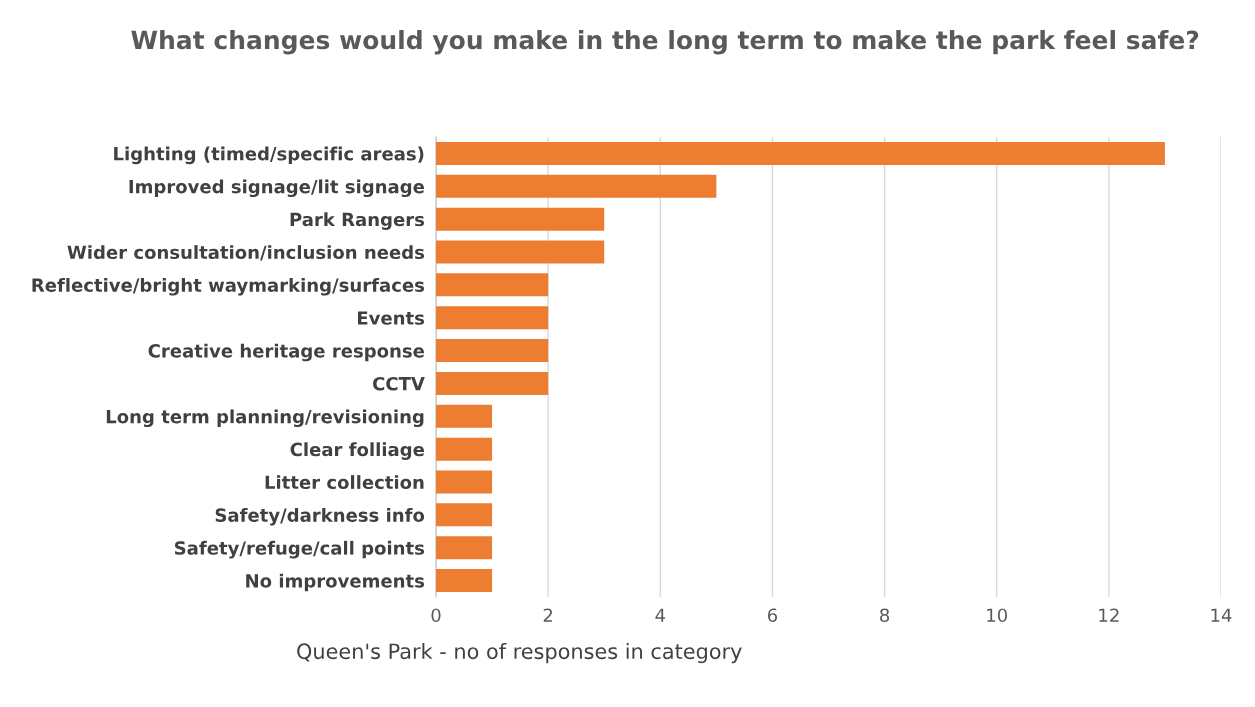 The image size is (1255, 707). Describe the element at coordinates (269, 155) in the screenshot. I see `y-tick-label: Lighting (timed/specific areas)` at that location.